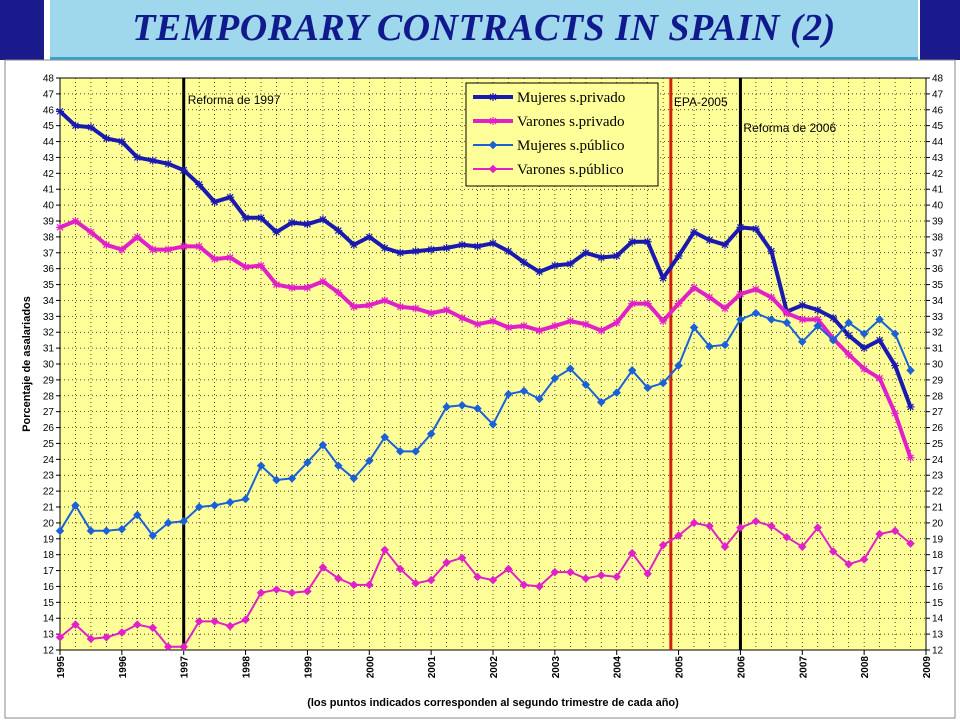 The width and height of the screenshot is (960, 720). What do you see at coordinates (49, 126) in the screenshot?
I see `y-tick-label: 45` at bounding box center [49, 126].